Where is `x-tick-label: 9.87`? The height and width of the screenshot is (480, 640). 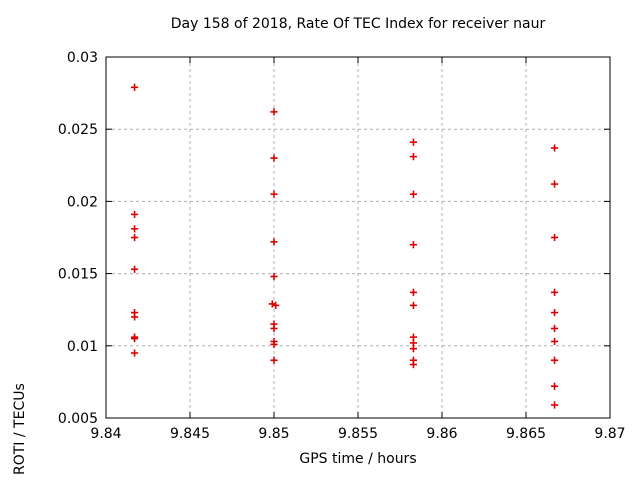
x-tick-label: 9.87 is located at coordinates (609, 434).